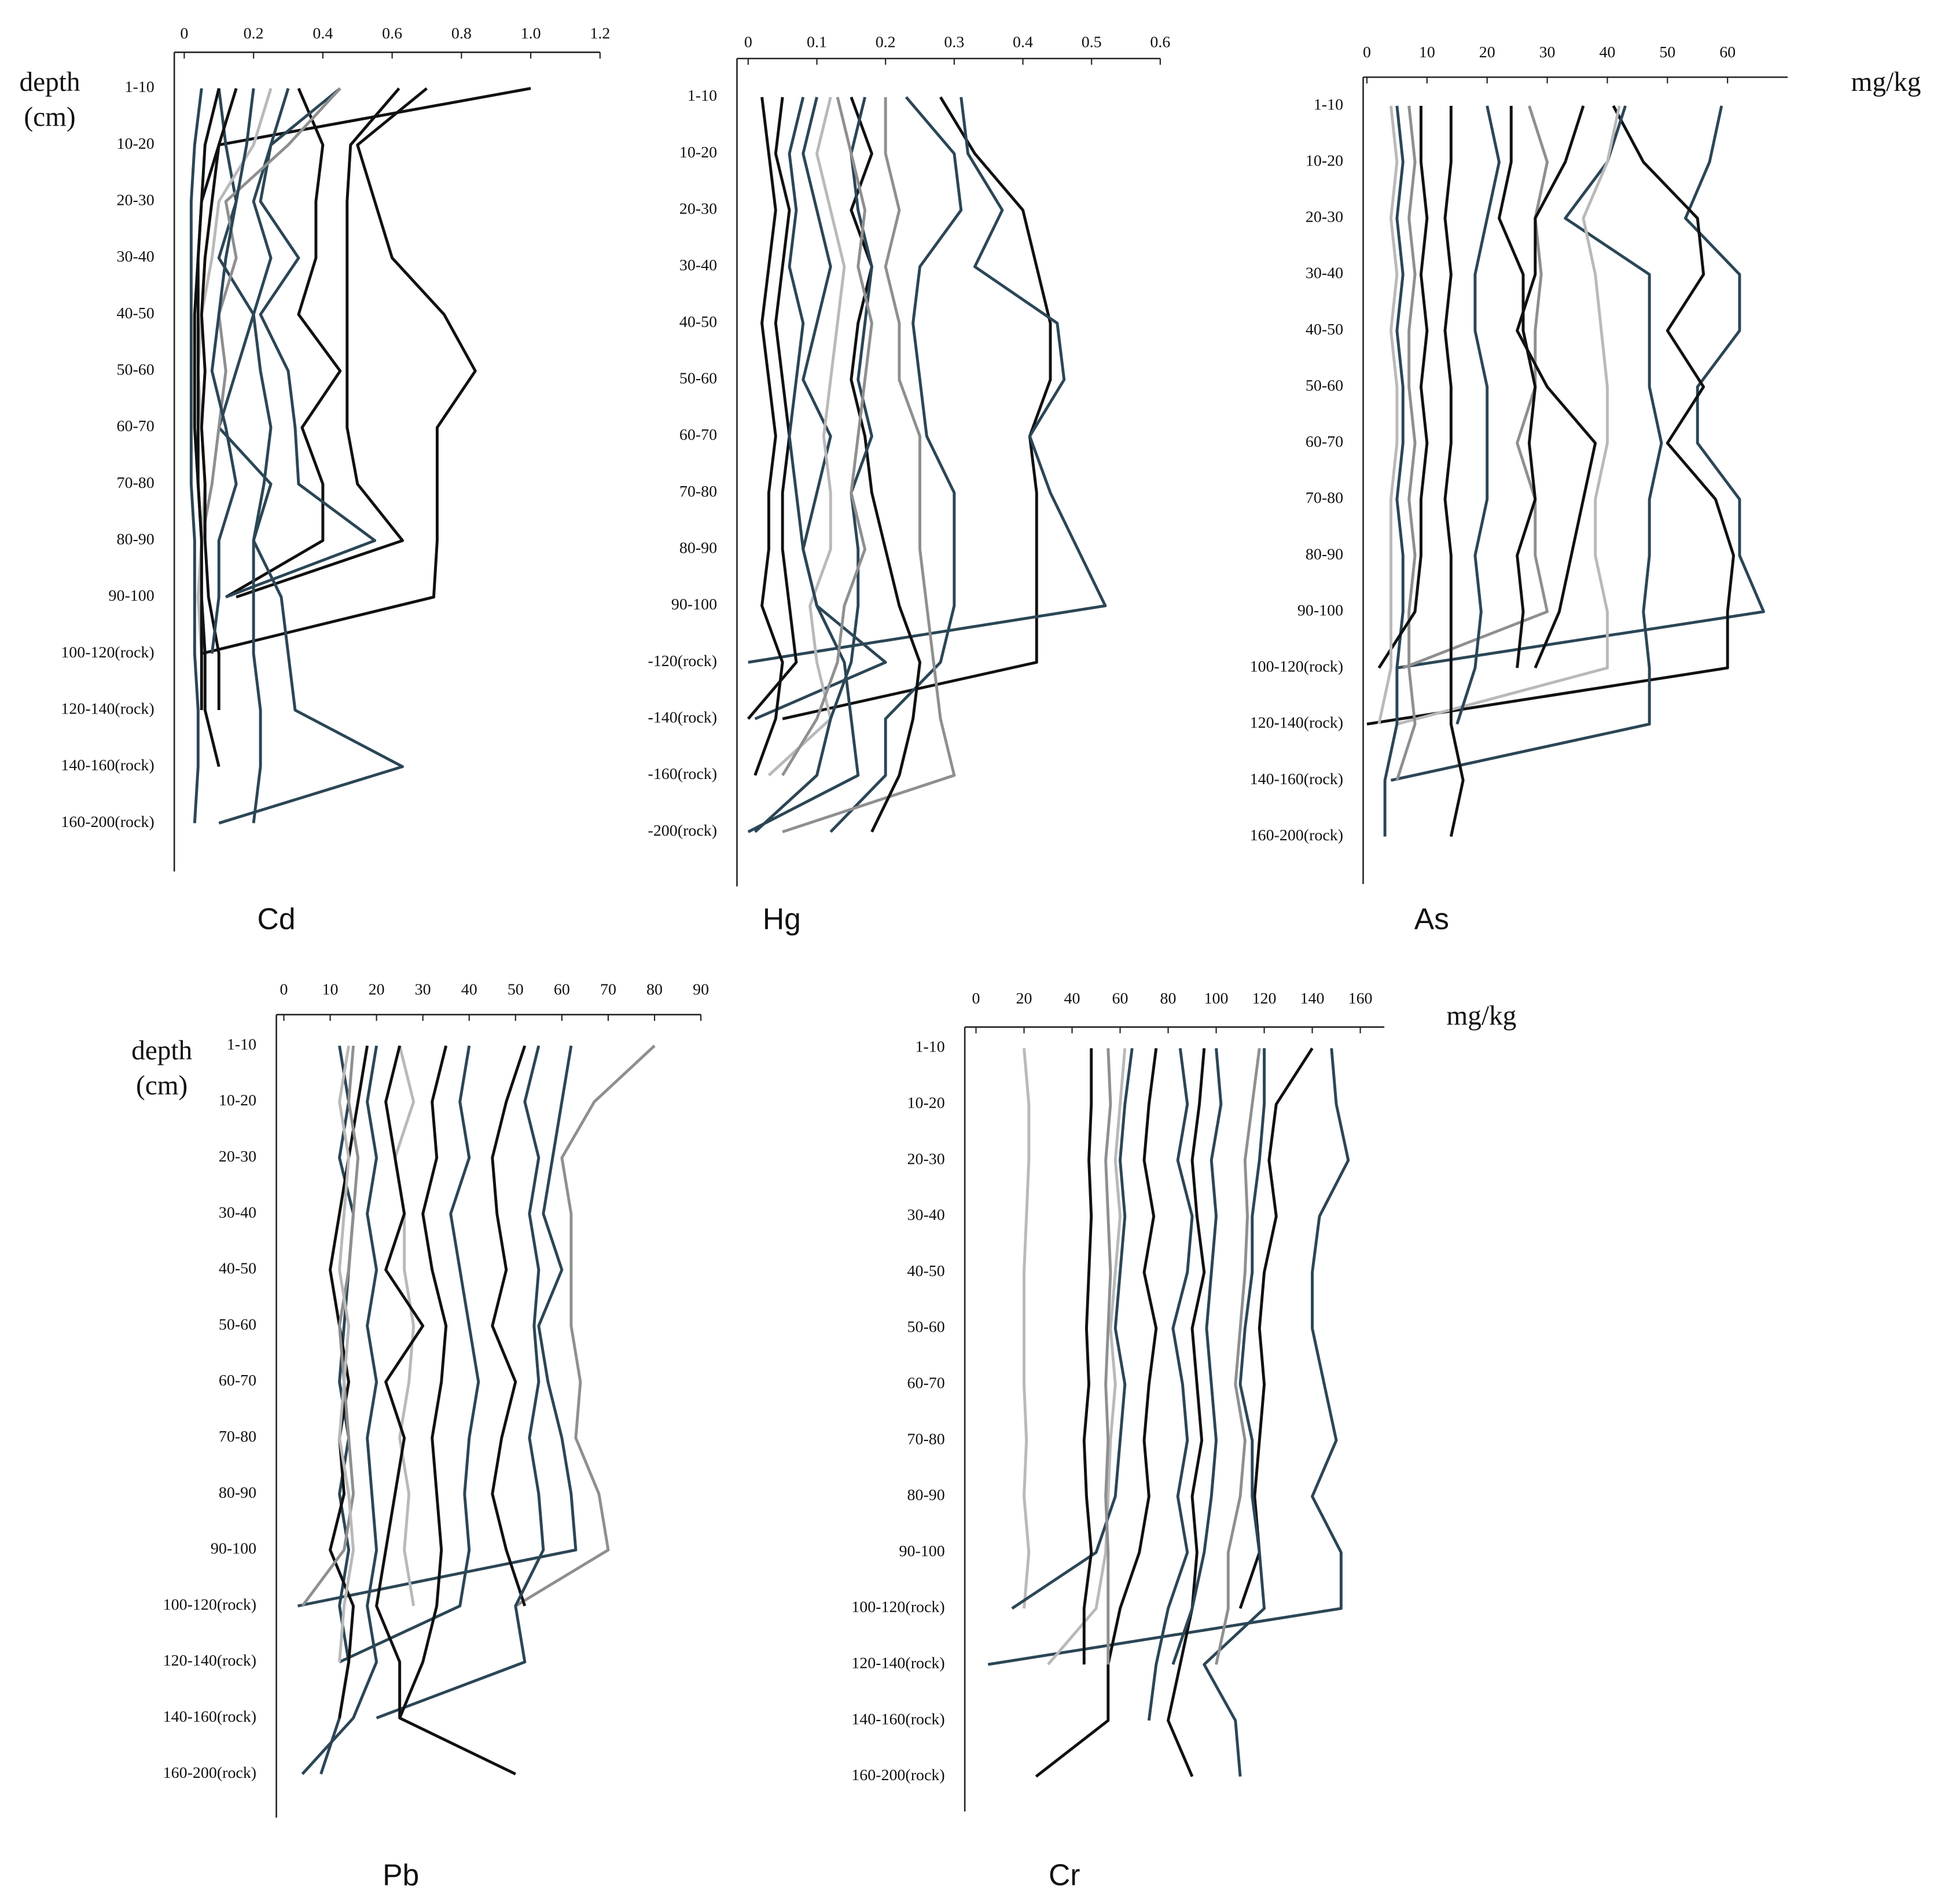  I want to click on x-tick-label: 140, so click(1312, 999).